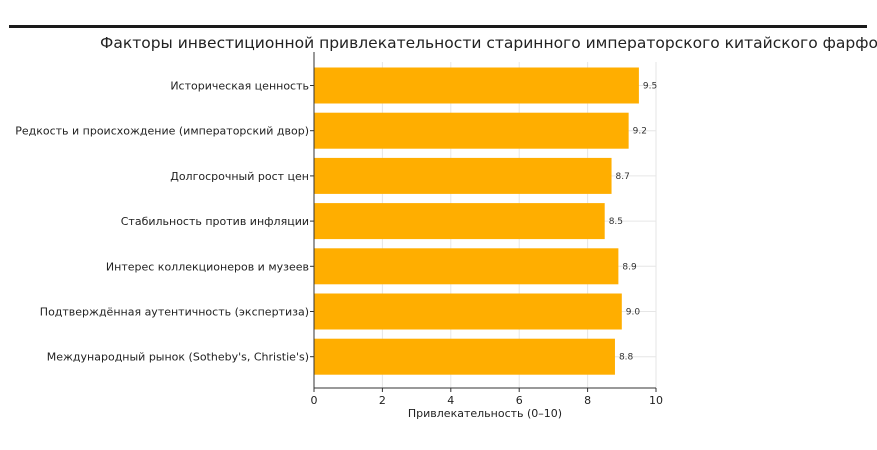 This screenshot has height=450, width=877. Describe the element at coordinates (450, 400) in the screenshot. I see `x-tick-label: 4` at that location.